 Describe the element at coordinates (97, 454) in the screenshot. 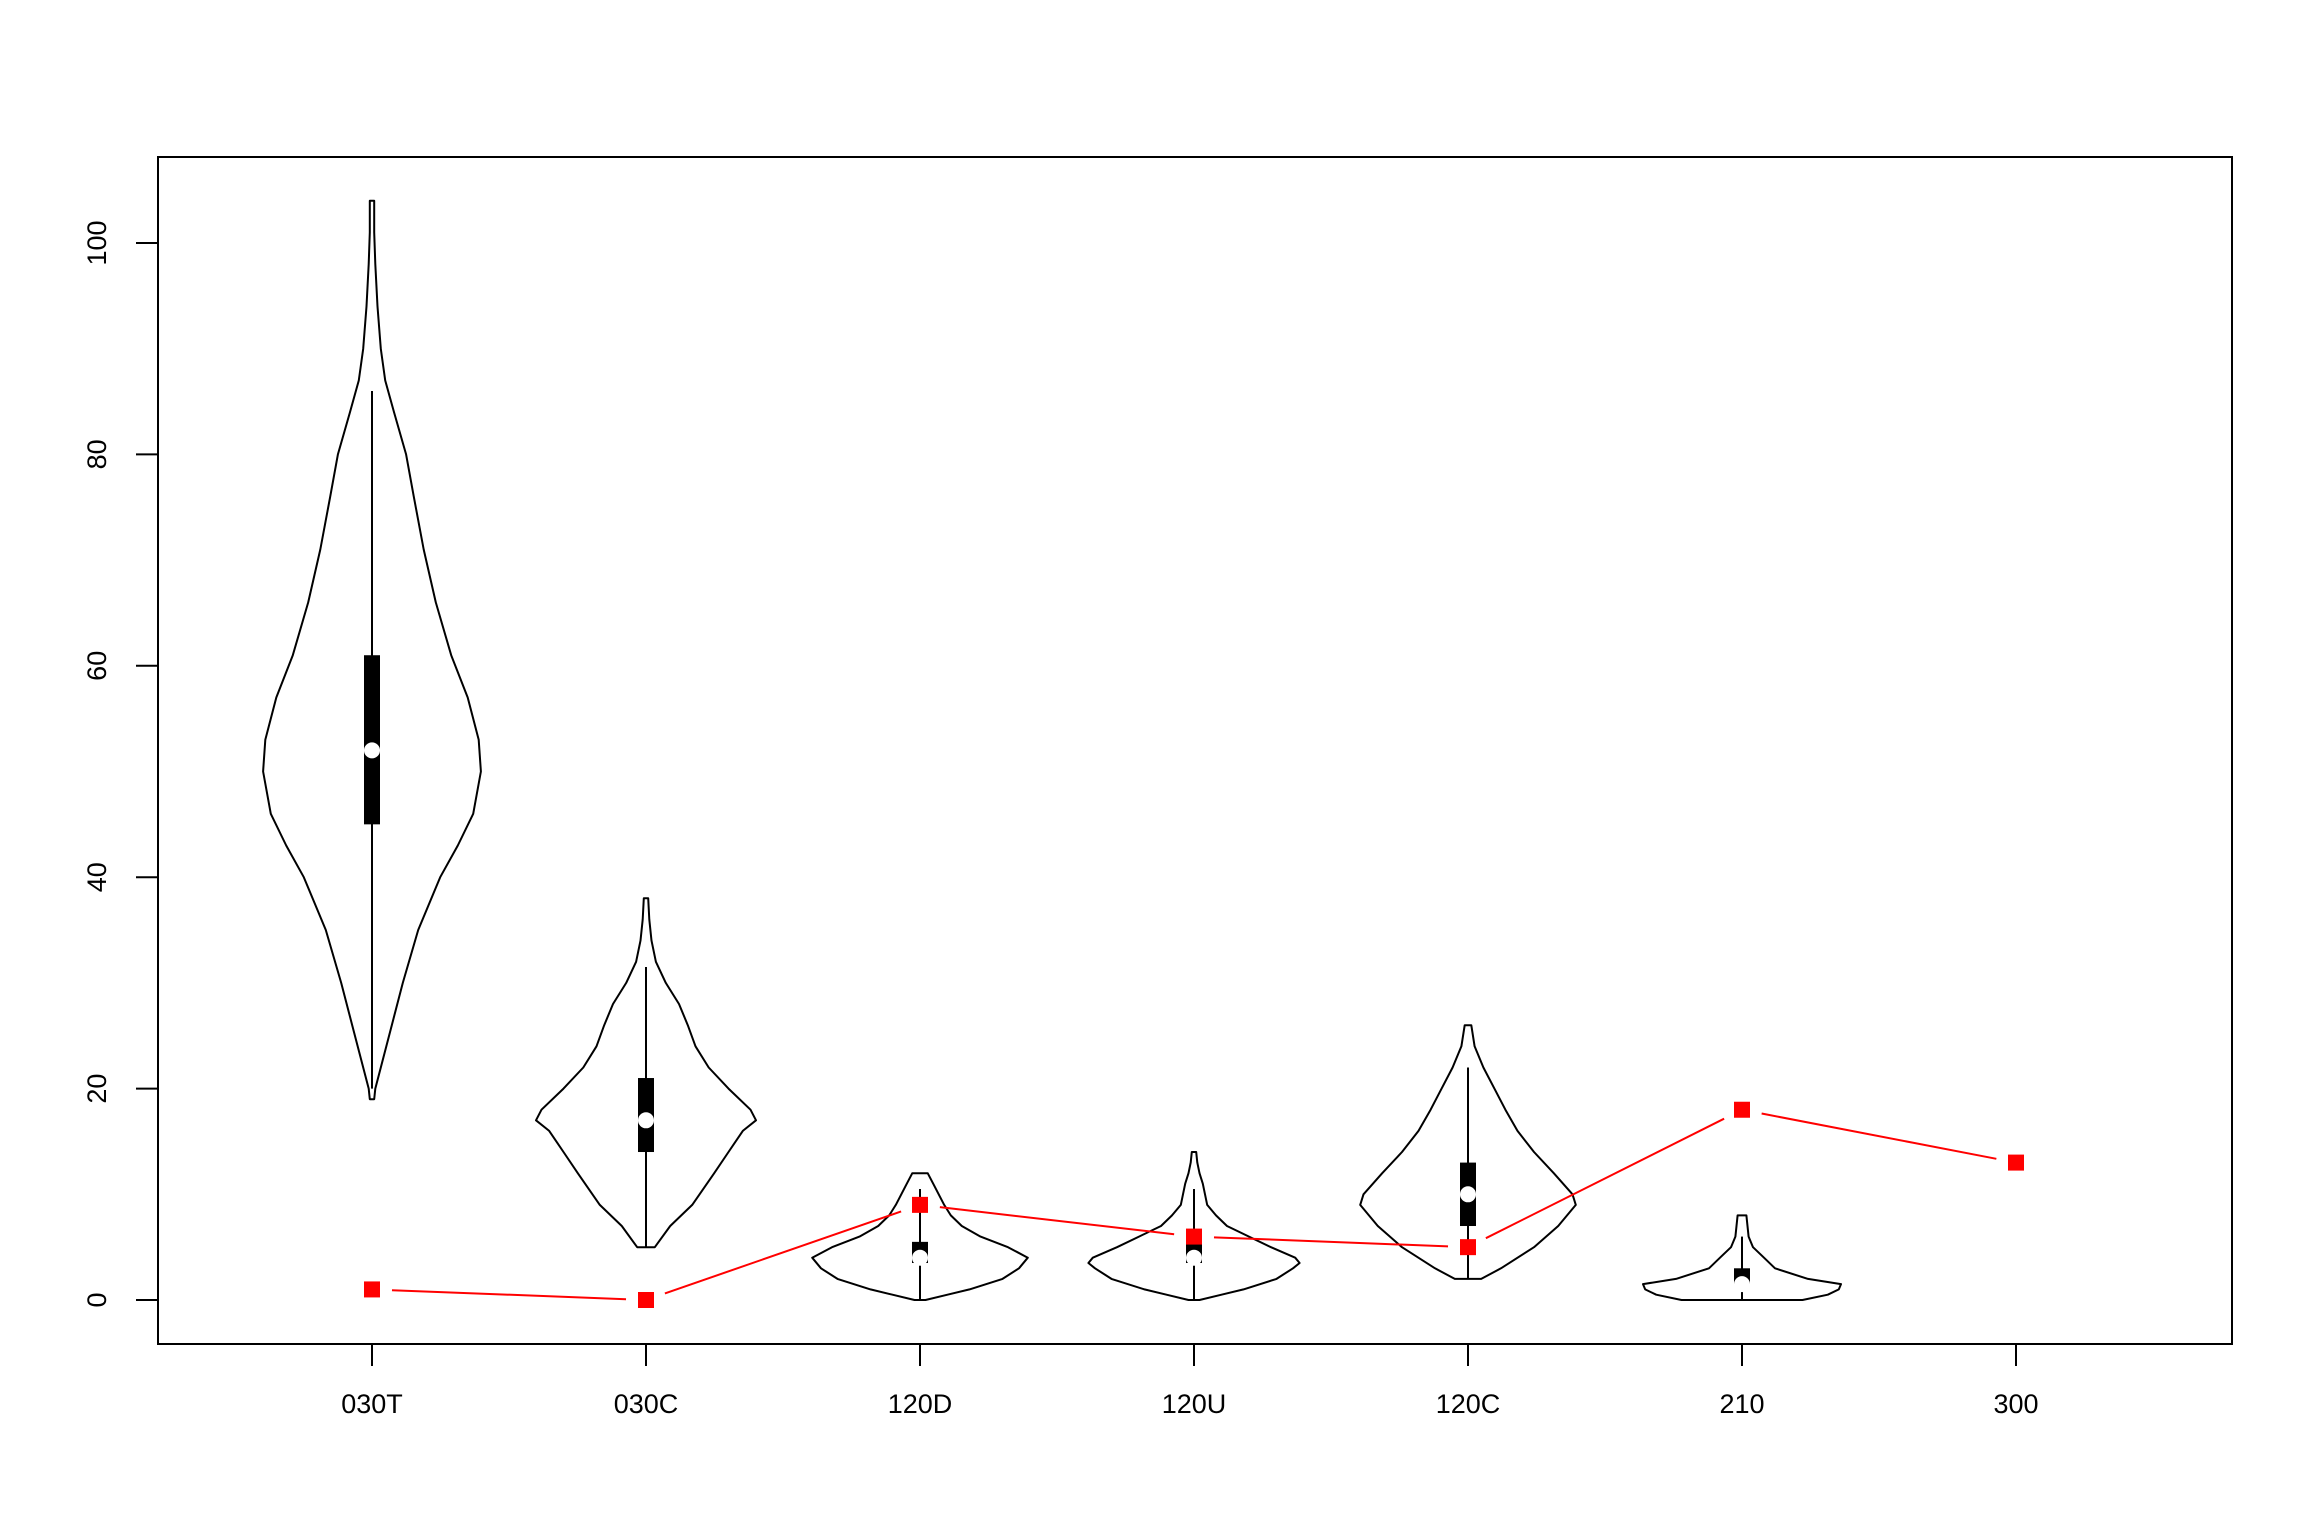

I see `y-tick-label: 80` at that location.